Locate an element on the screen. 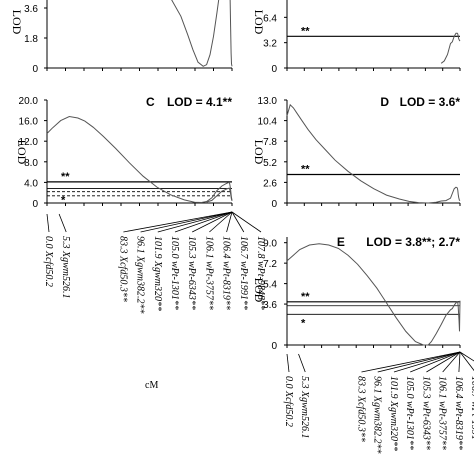 The image size is (474, 474). panel-d-y-tick-label: 2.6 is located at coordinates (270, 183).